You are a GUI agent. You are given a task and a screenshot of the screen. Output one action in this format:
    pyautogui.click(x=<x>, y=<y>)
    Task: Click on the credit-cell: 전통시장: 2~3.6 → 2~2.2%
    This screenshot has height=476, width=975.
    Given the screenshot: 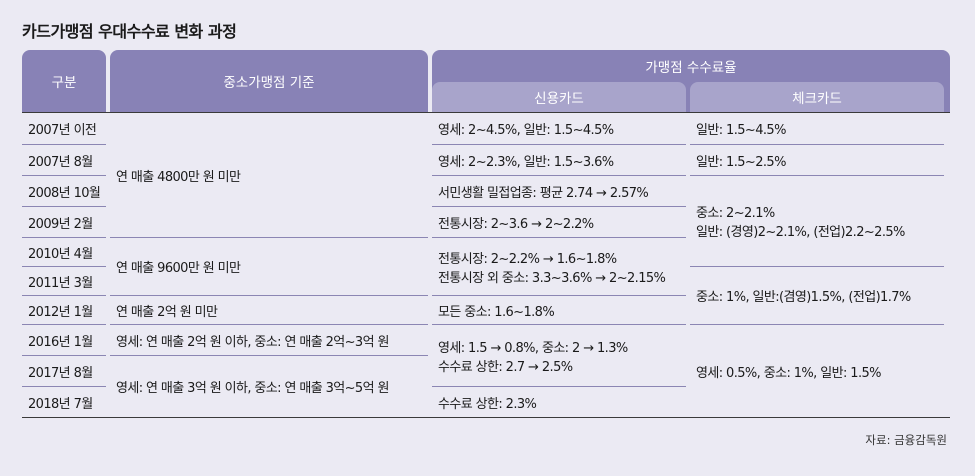 What is the action you would take?
    pyautogui.click(x=516, y=224)
    